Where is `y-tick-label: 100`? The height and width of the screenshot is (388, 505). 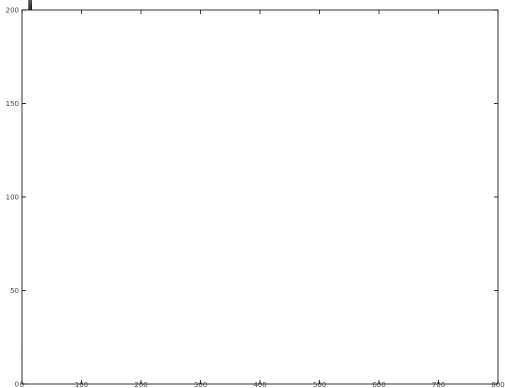
y-tick-label: 100 is located at coordinates (12, 198).